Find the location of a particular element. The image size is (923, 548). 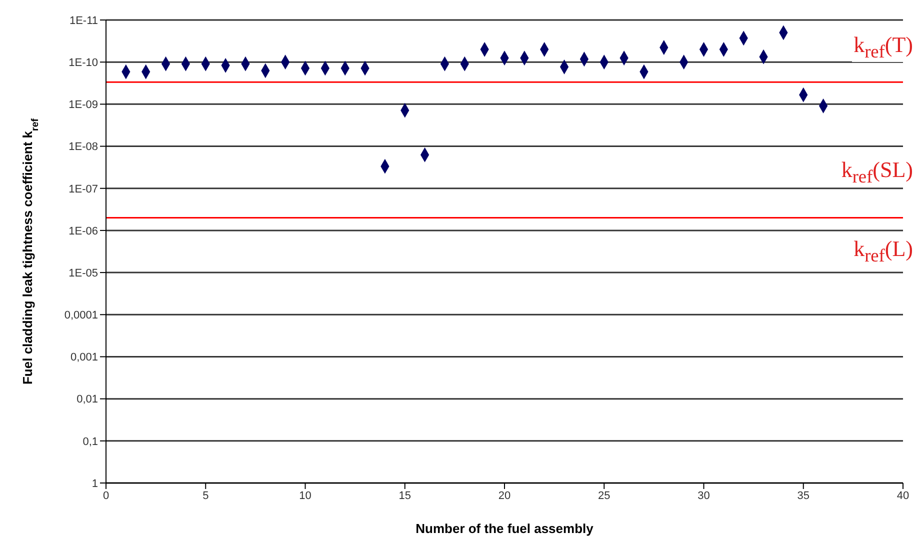

annotation: k$_{ref}$(SL) is located at coordinates (877, 172).